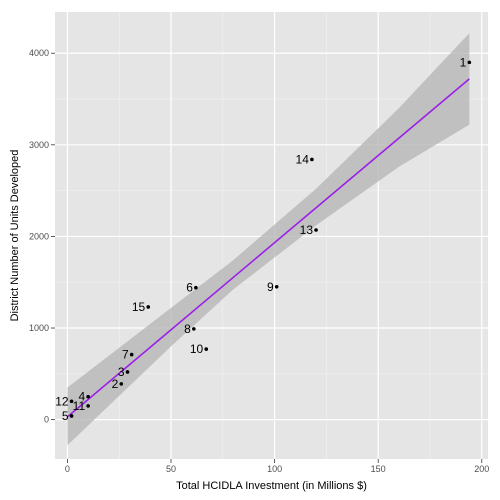 The width and height of the screenshot is (500, 500). I want to click on x-axis-title: Total HCIDLA Investment (in Millions $), so click(271, 486).